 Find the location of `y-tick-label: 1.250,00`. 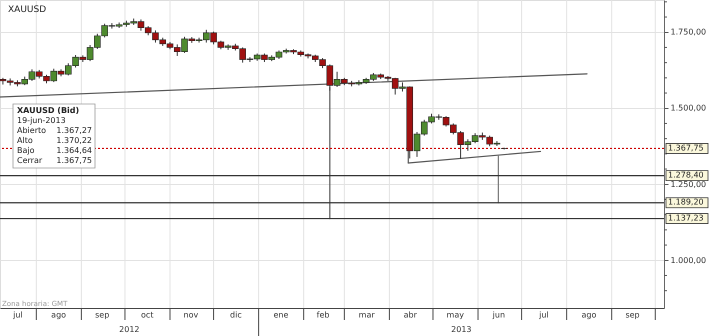

y-tick-label: 1.250,00 is located at coordinates (688, 184).